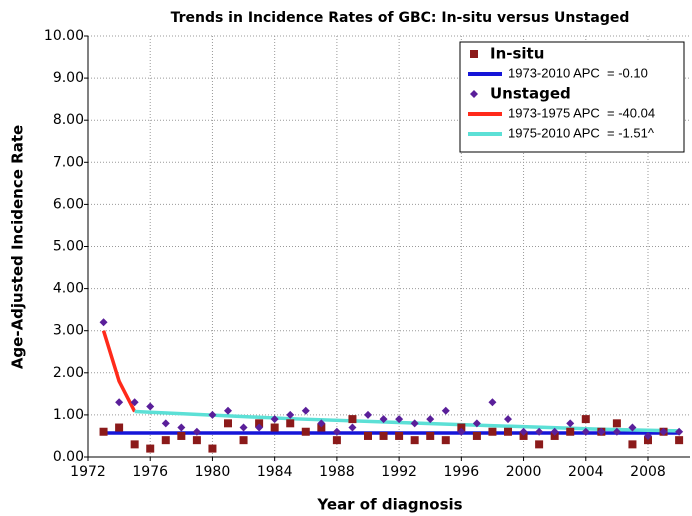  Describe the element at coordinates (213, 472) in the screenshot. I see `x-tick-label: 1980` at that location.